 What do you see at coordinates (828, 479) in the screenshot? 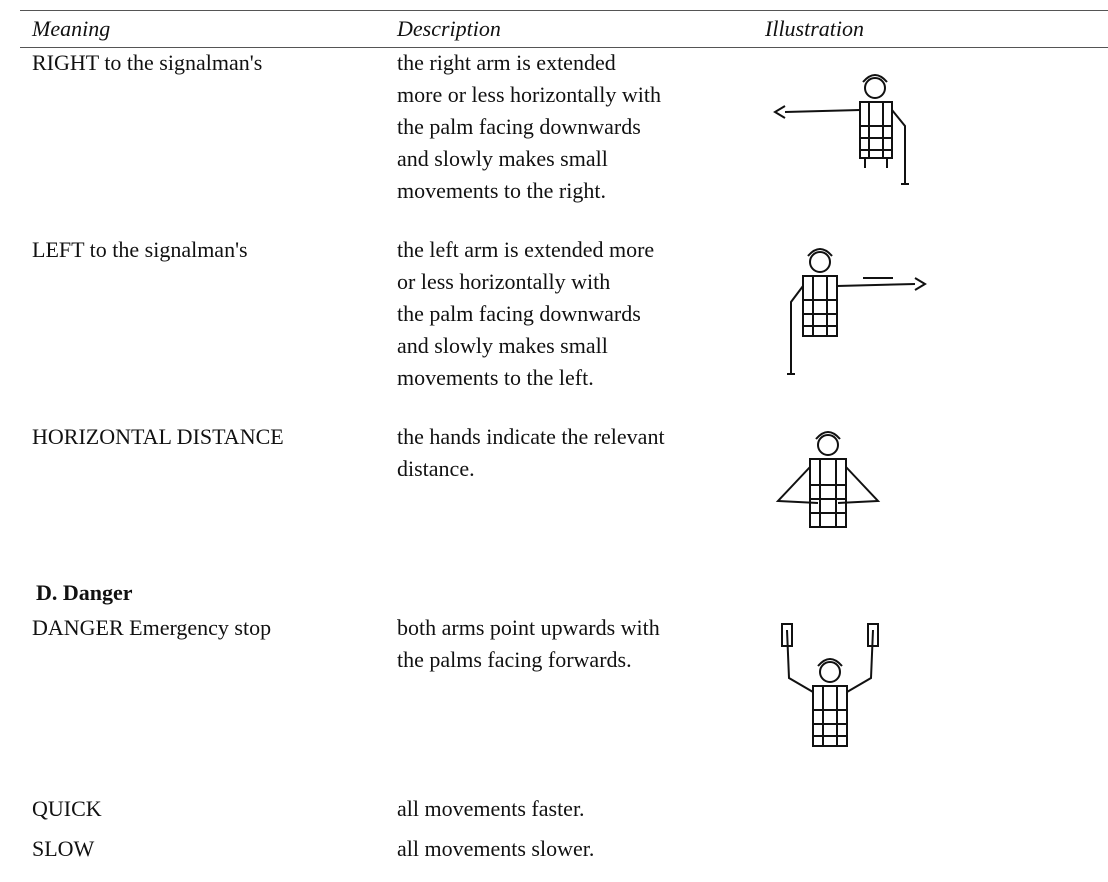
I see `illustration-distance` at bounding box center [828, 479].